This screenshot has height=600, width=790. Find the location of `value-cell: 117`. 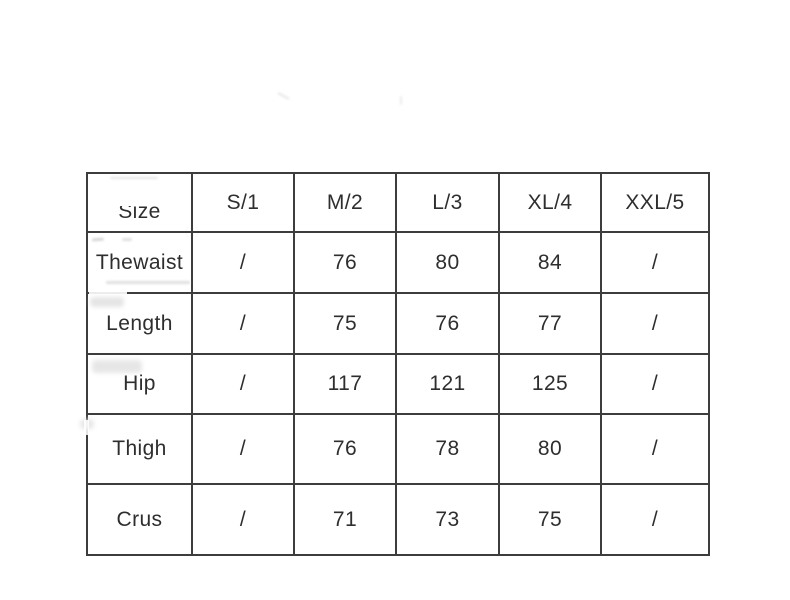

value-cell: 117 is located at coordinates (345, 384).